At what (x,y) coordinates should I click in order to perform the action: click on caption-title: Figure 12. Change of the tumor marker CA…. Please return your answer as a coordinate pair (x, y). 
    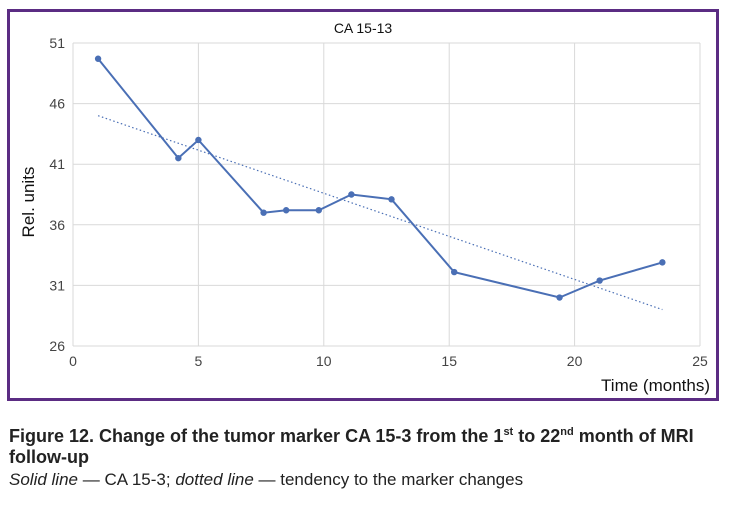
    Looking at the image, I should click on (368, 447).